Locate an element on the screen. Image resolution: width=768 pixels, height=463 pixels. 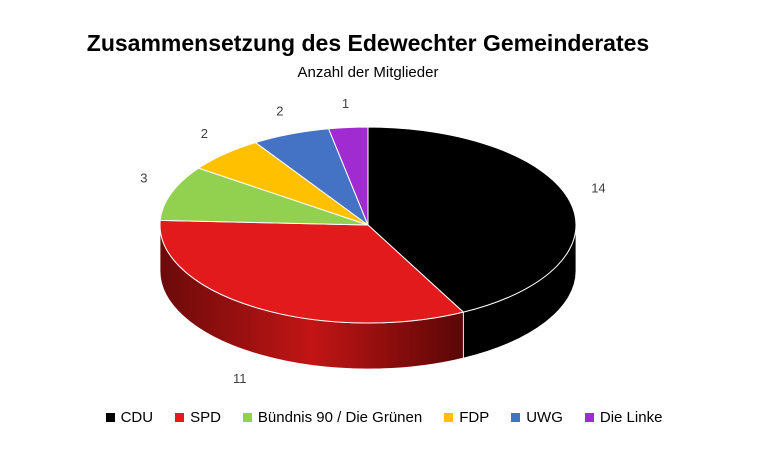
slice-spd is located at coordinates (312, 271).